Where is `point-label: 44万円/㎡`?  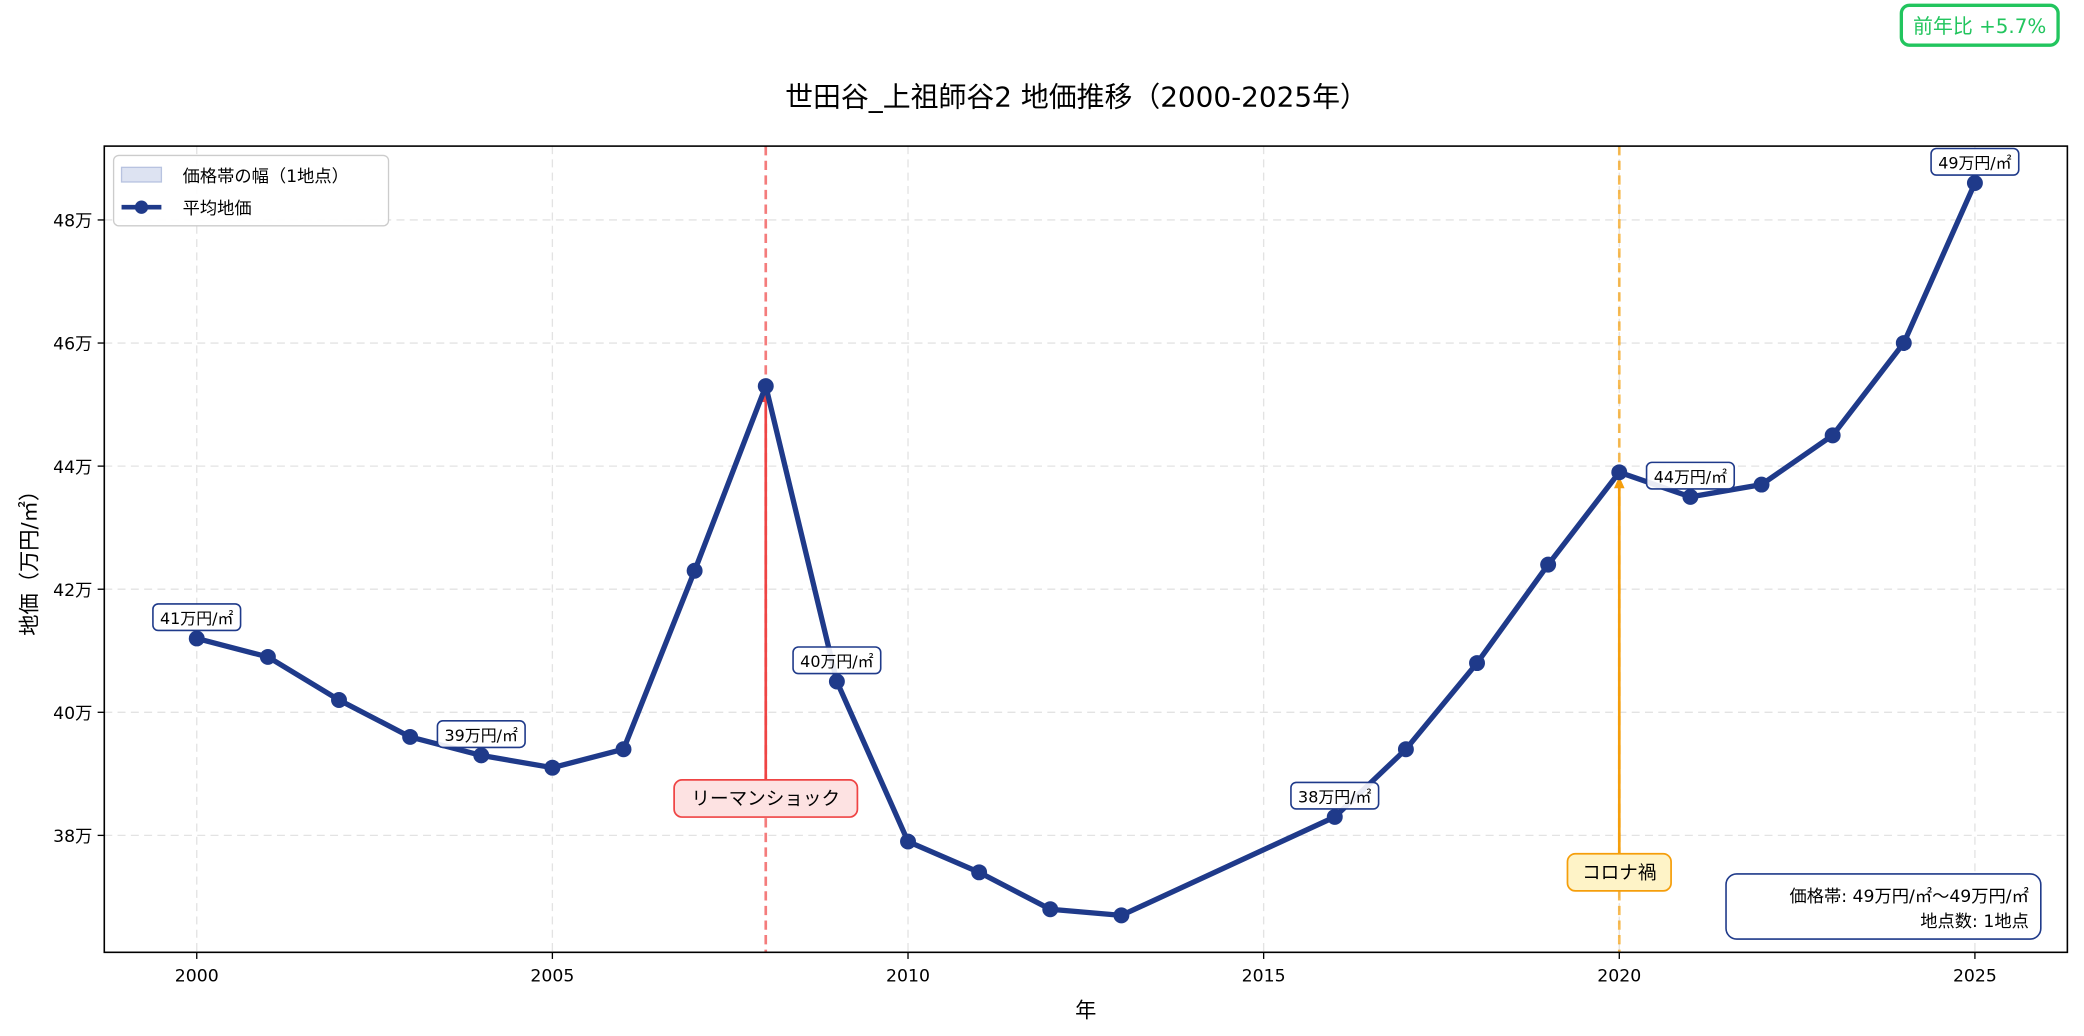 point-label: 44万円/㎡ is located at coordinates (1690, 476).